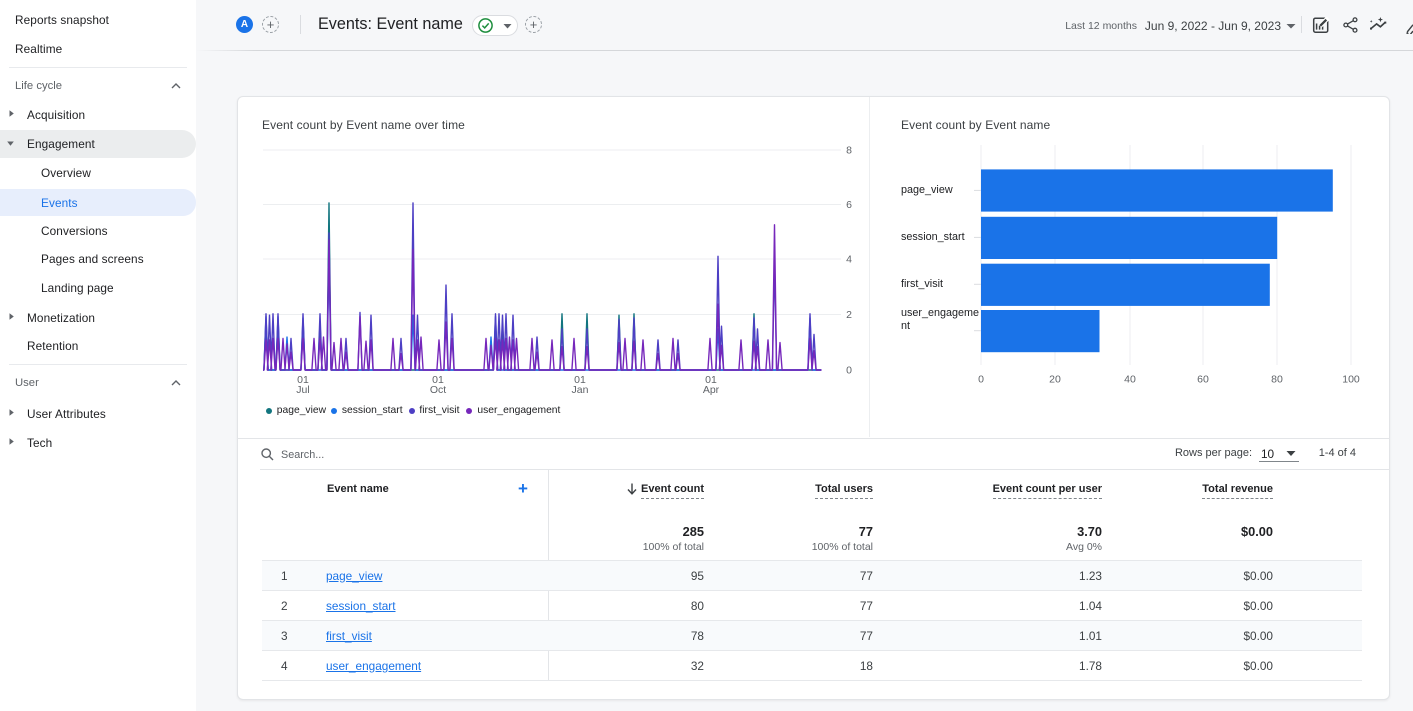 The image size is (1413, 711). Describe the element at coordinates (849, 260) in the screenshot. I see `svg-text: 4` at that location.